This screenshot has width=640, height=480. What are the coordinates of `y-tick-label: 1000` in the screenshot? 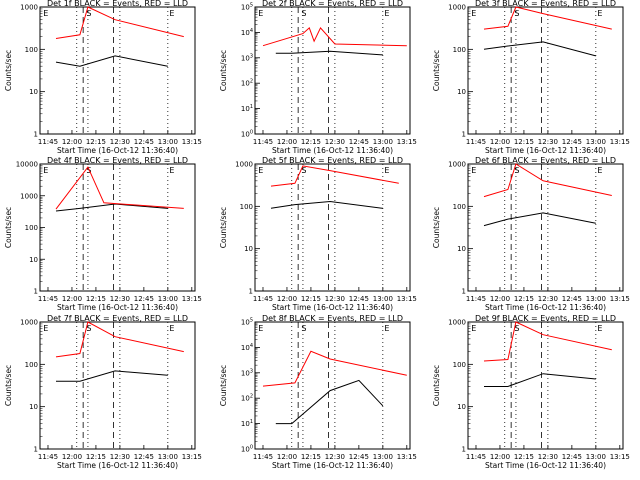 It's located at (457, 8).